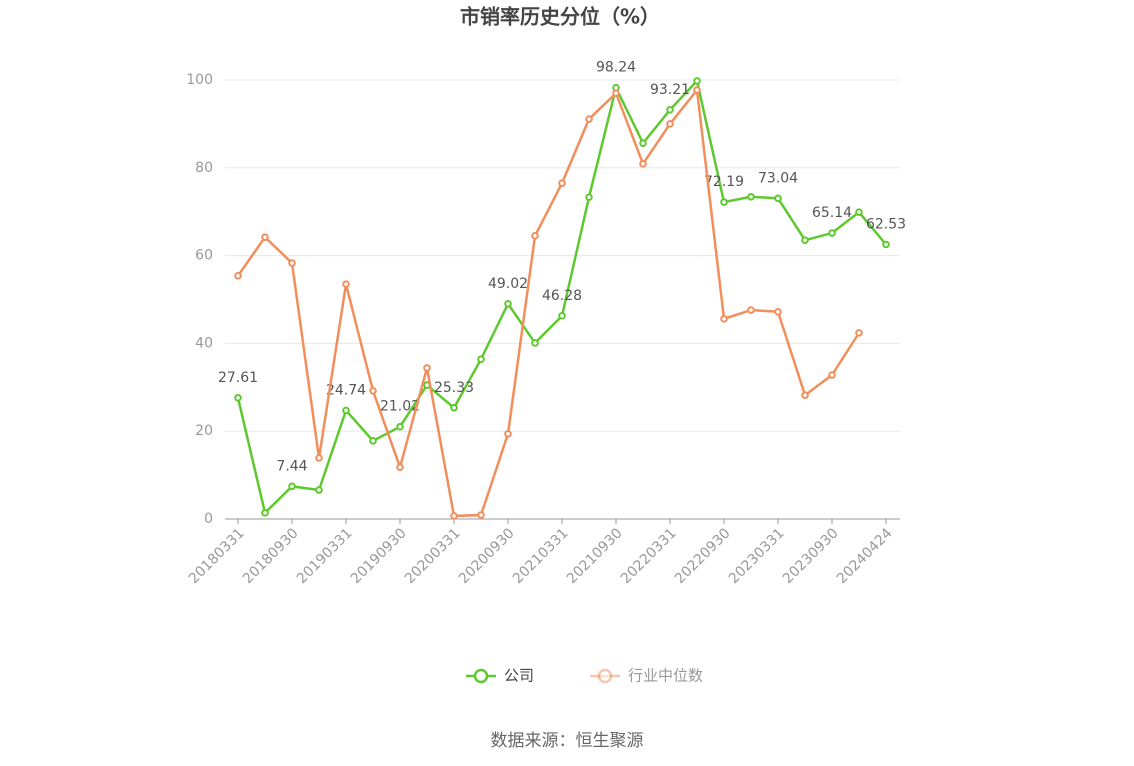  What do you see at coordinates (204, 168) in the screenshot?
I see `y-tick-label: 80` at bounding box center [204, 168].